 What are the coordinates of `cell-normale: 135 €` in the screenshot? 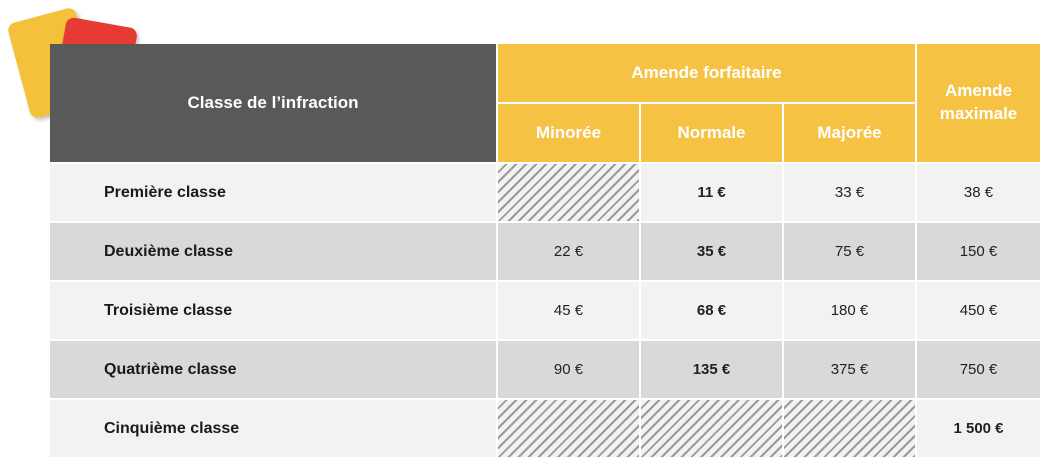 It's located at (711, 369).